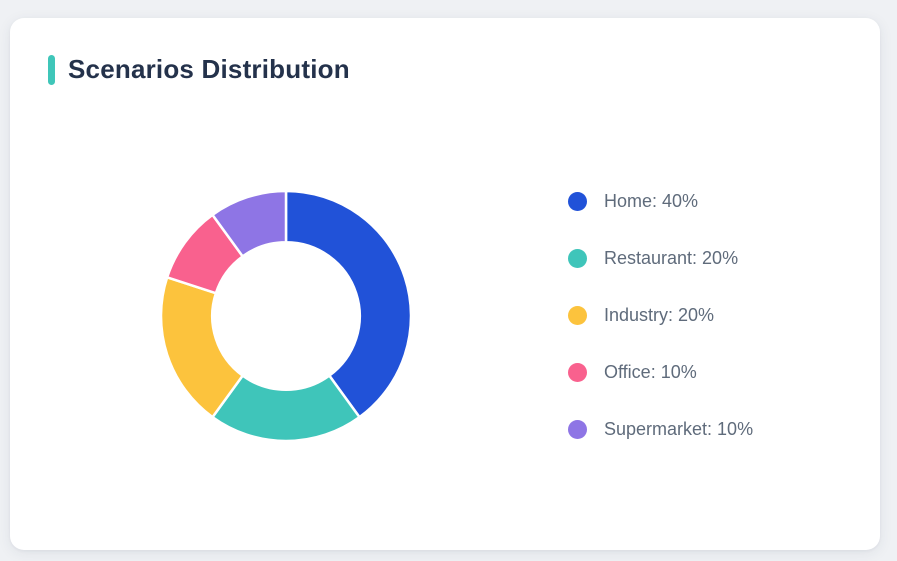  I want to click on legend-label: Industry: 20%, so click(659, 315).